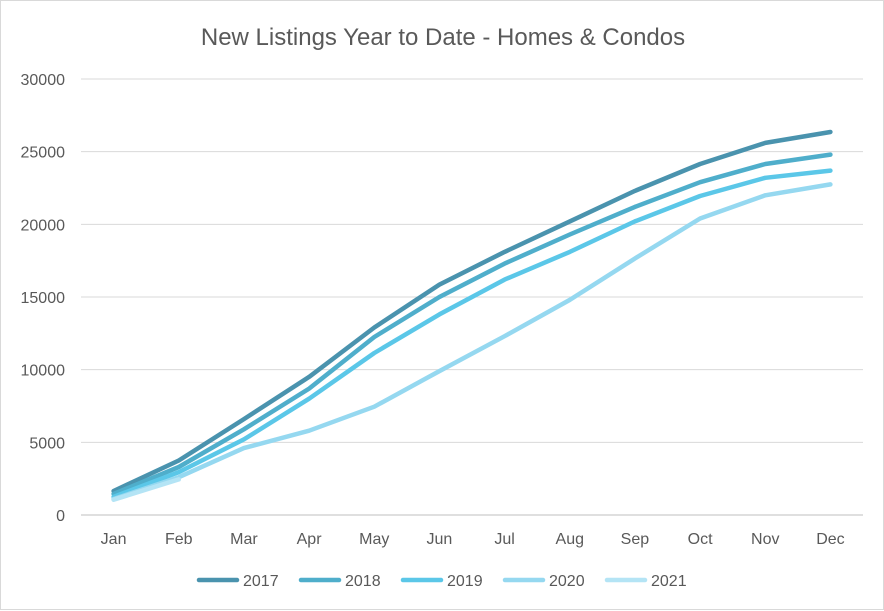 The width and height of the screenshot is (884, 611). Describe the element at coordinates (60, 516) in the screenshot. I see `y-tick-label: 0` at that location.